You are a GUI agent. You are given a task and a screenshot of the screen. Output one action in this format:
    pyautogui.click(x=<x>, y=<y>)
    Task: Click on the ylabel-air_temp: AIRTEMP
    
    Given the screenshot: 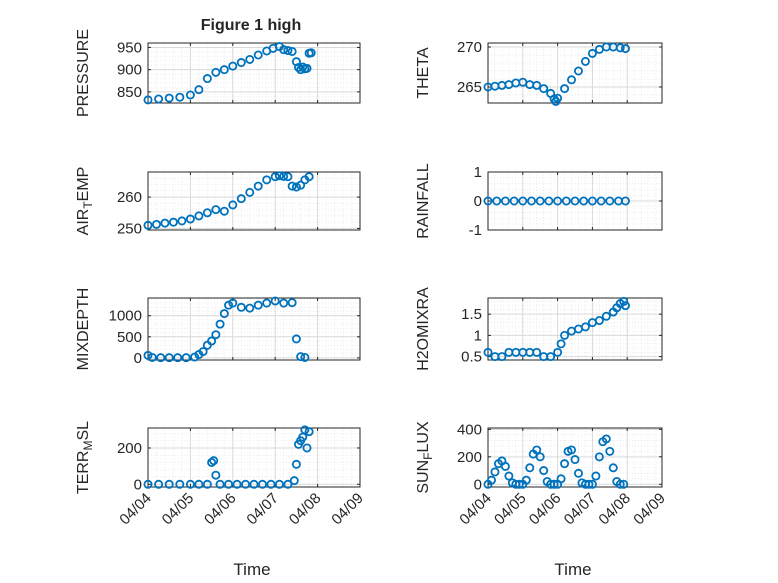 What is the action you would take?
    pyautogui.click(x=85, y=201)
    